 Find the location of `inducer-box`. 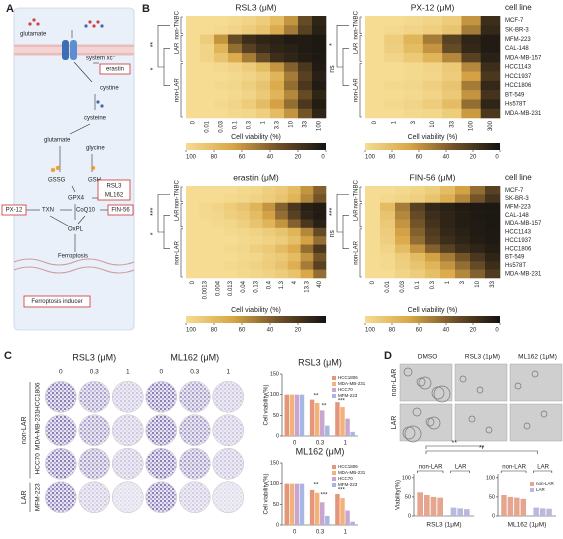

inducer-box is located at coordinates (115, 69).